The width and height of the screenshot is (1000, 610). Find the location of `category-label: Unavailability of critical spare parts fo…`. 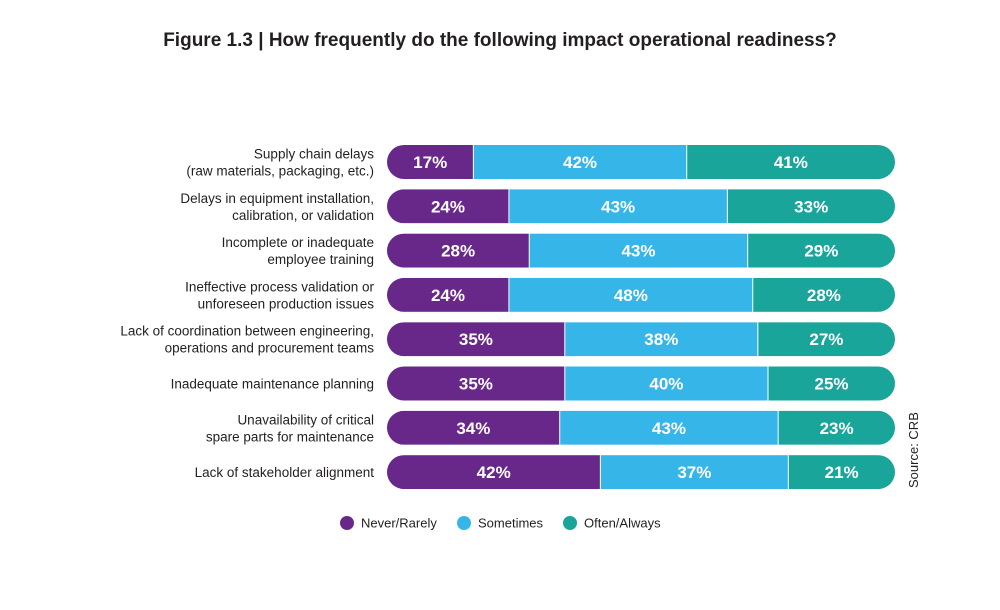

category-label: Unavailability of critical spare parts fo… is located at coordinates (290, 428).